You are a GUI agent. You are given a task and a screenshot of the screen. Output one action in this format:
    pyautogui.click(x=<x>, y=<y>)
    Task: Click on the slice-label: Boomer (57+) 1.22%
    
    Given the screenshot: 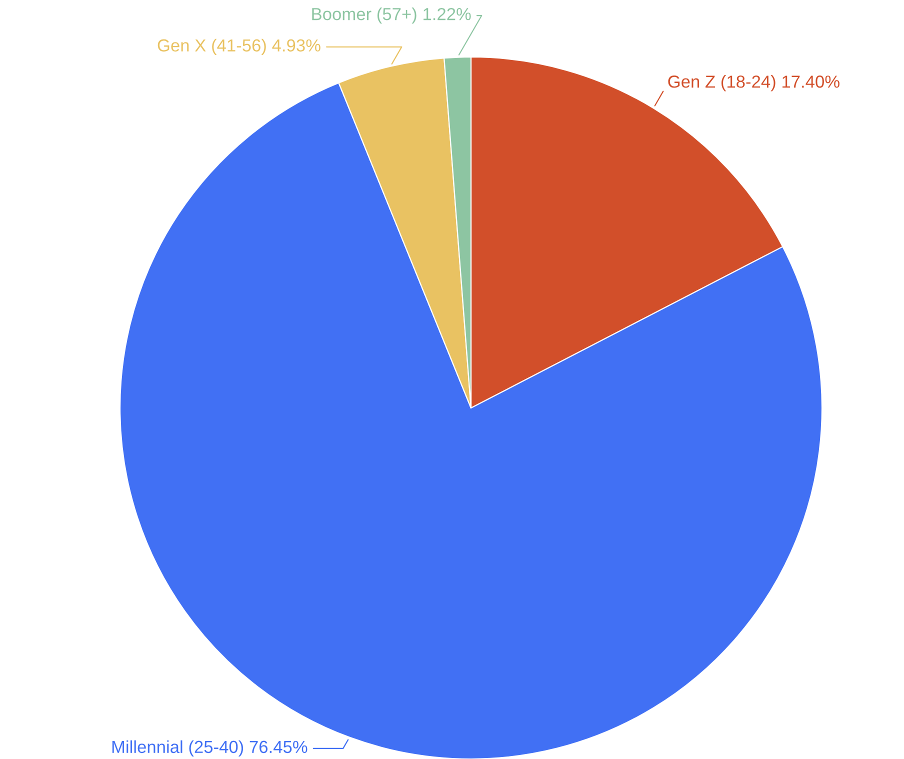 What is the action you would take?
    pyautogui.click(x=391, y=16)
    